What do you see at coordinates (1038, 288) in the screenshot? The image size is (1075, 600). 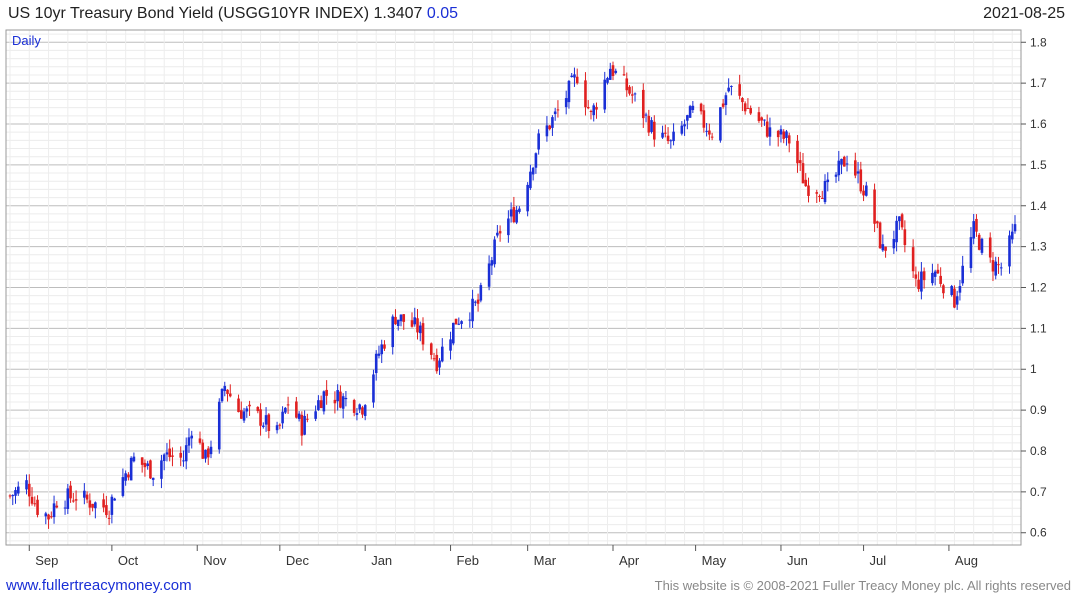 I see `y-tick-label: 1.2` at bounding box center [1038, 288].